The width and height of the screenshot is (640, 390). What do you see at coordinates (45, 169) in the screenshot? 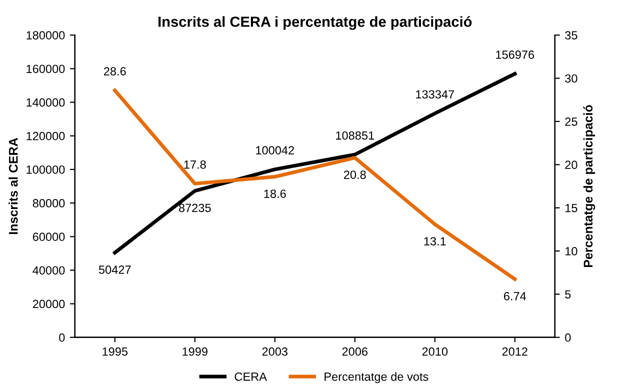
I see `y-tick-label: 100000` at bounding box center [45, 169].